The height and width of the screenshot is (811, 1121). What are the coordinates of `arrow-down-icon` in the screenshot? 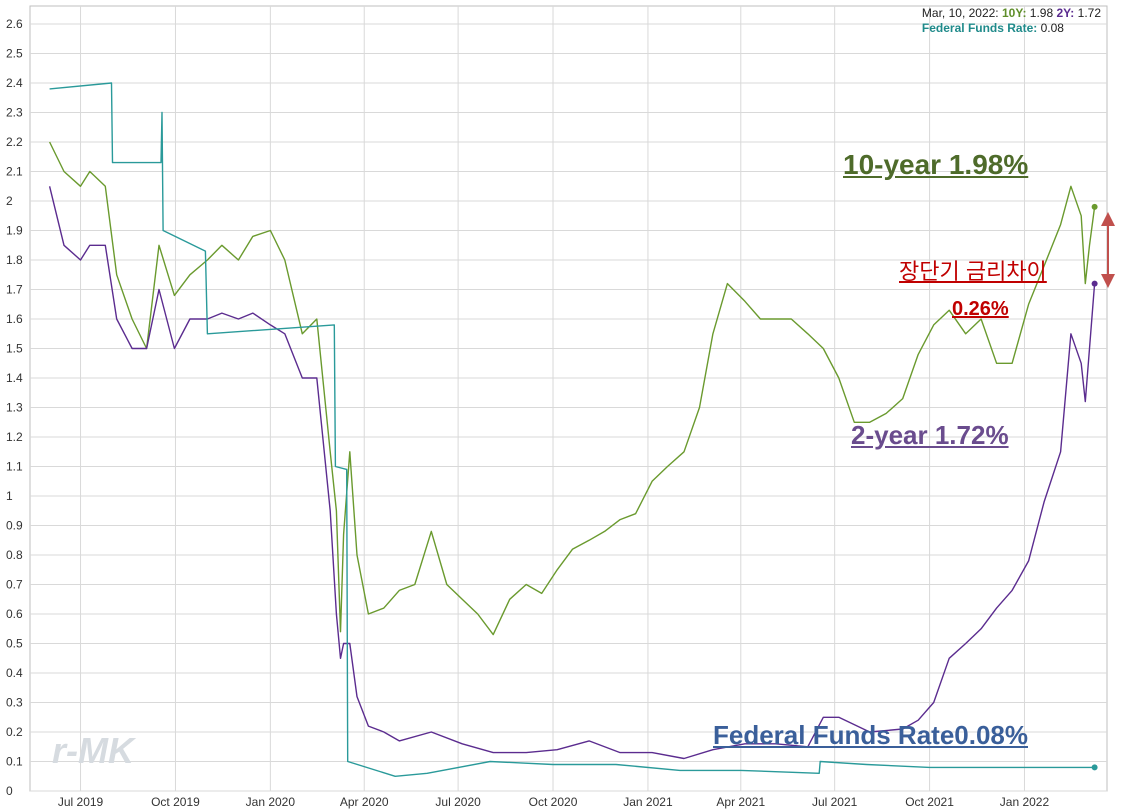 It's located at (1108, 281).